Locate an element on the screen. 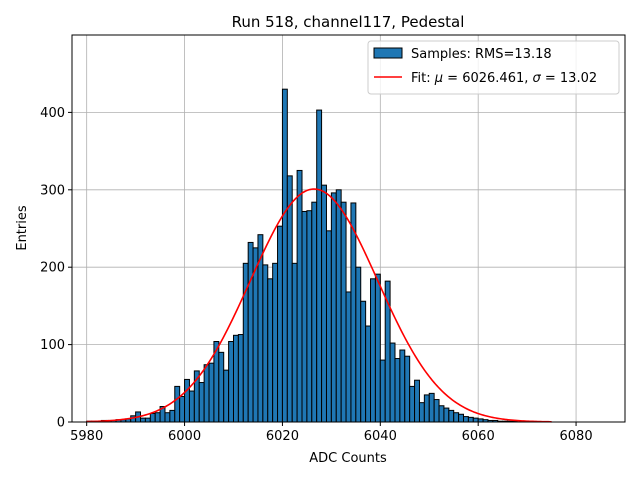 This screenshot has width=640, height=480. legend-fit-label: Fit: μ = 6026.461, σ = 13.02 is located at coordinates (504, 78).